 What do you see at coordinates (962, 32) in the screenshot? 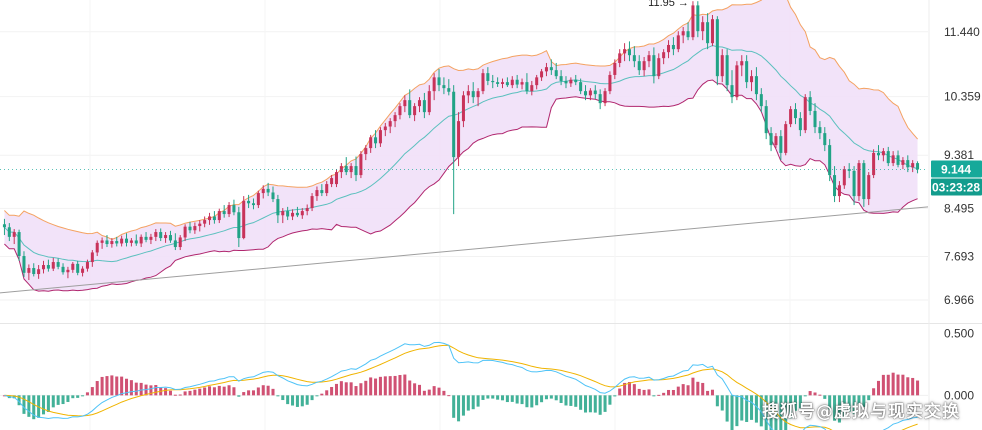
I see `price-tick-label: 11.440` at bounding box center [962, 32].